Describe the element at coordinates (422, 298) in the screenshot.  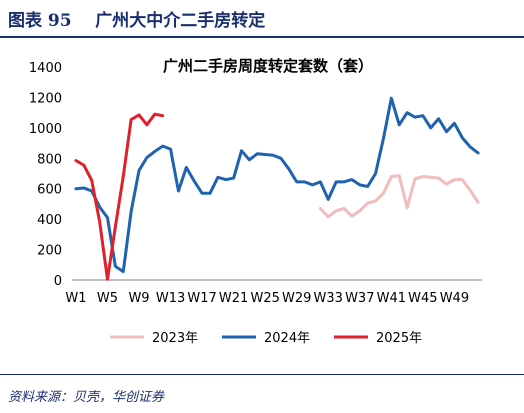
I see `x-tick-label: W45` at that location.